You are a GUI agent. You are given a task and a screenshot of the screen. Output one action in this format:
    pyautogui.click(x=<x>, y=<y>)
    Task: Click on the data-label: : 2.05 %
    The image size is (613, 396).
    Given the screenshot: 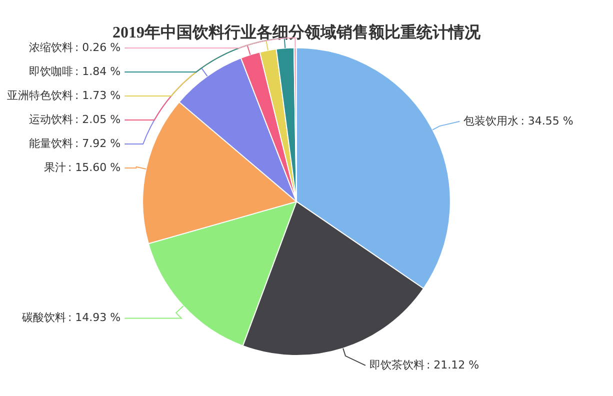 What is the action you would take?
    pyautogui.click(x=97, y=119)
    